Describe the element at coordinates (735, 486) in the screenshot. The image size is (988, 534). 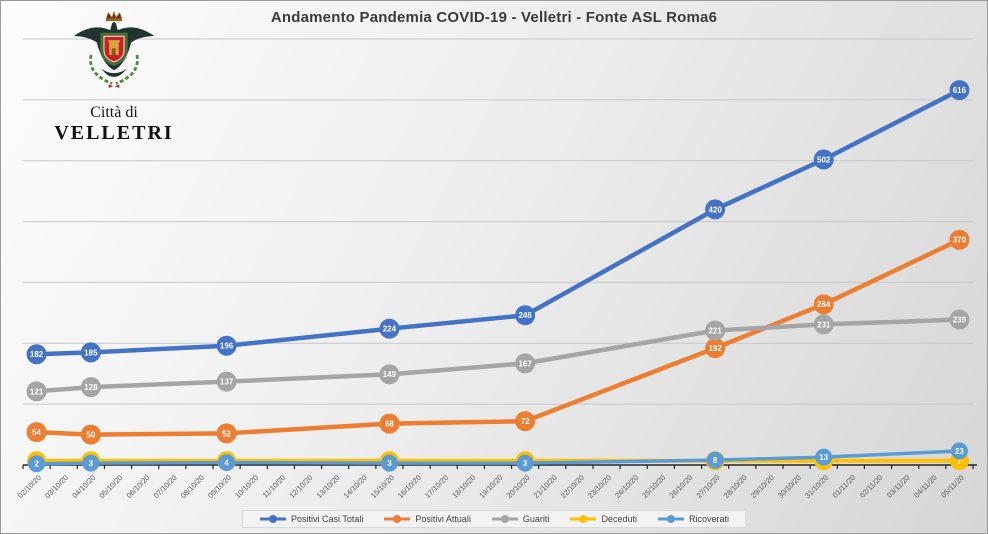
I see `x-axis-label: 28/10/20` at that location.